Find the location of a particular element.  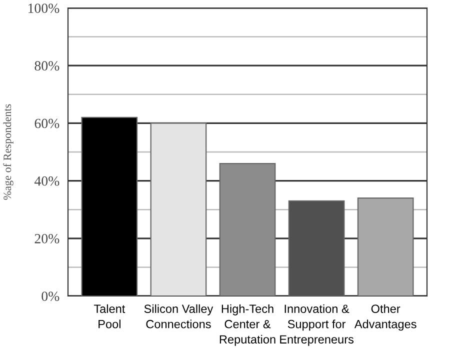

y-axis-title: %age of Respondents is located at coordinates (8, 152).